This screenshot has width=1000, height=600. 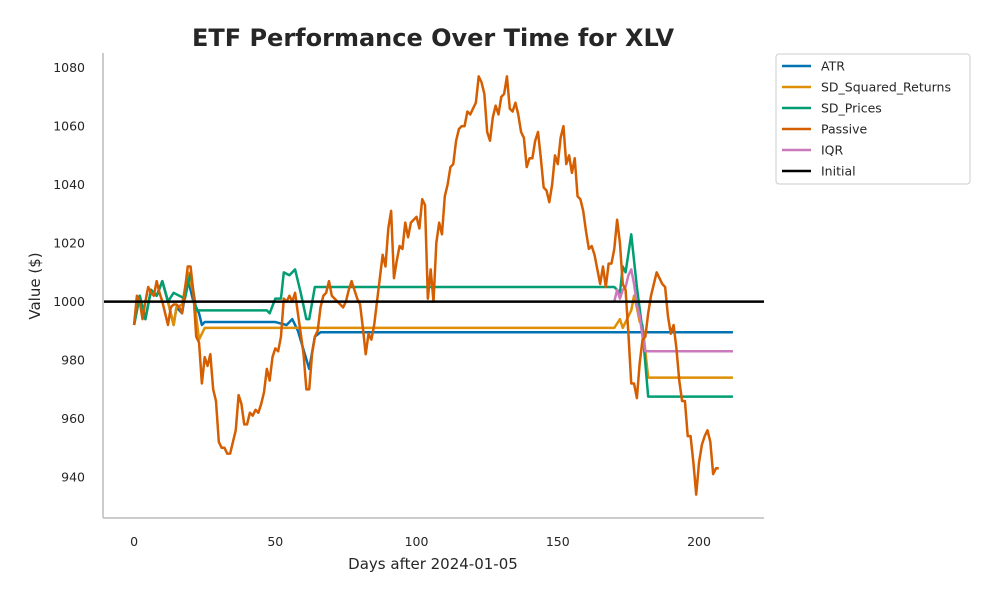 I want to click on legend-box, so click(x=873, y=119).